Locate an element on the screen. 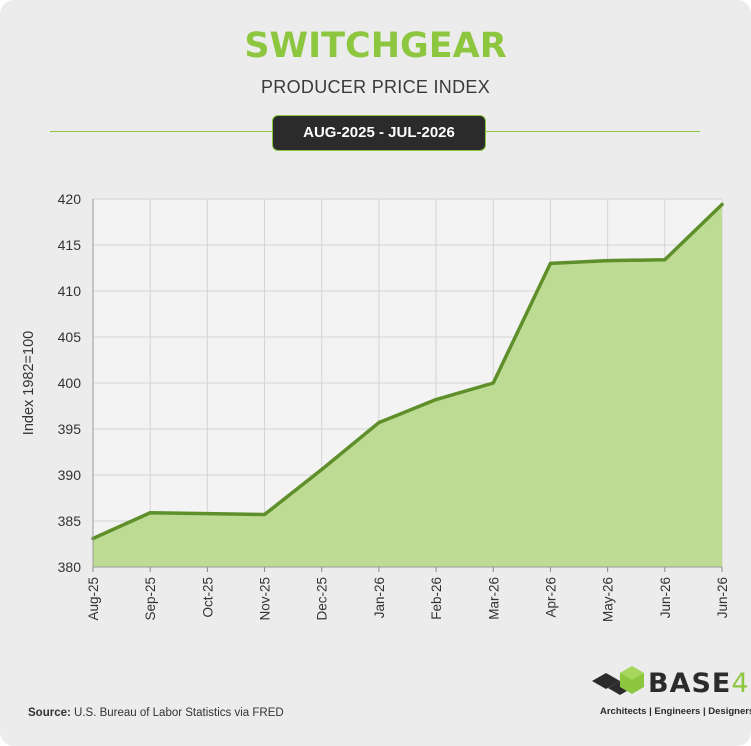 The image size is (751, 746). x-tick-label: Mar-26 is located at coordinates (493, 598).